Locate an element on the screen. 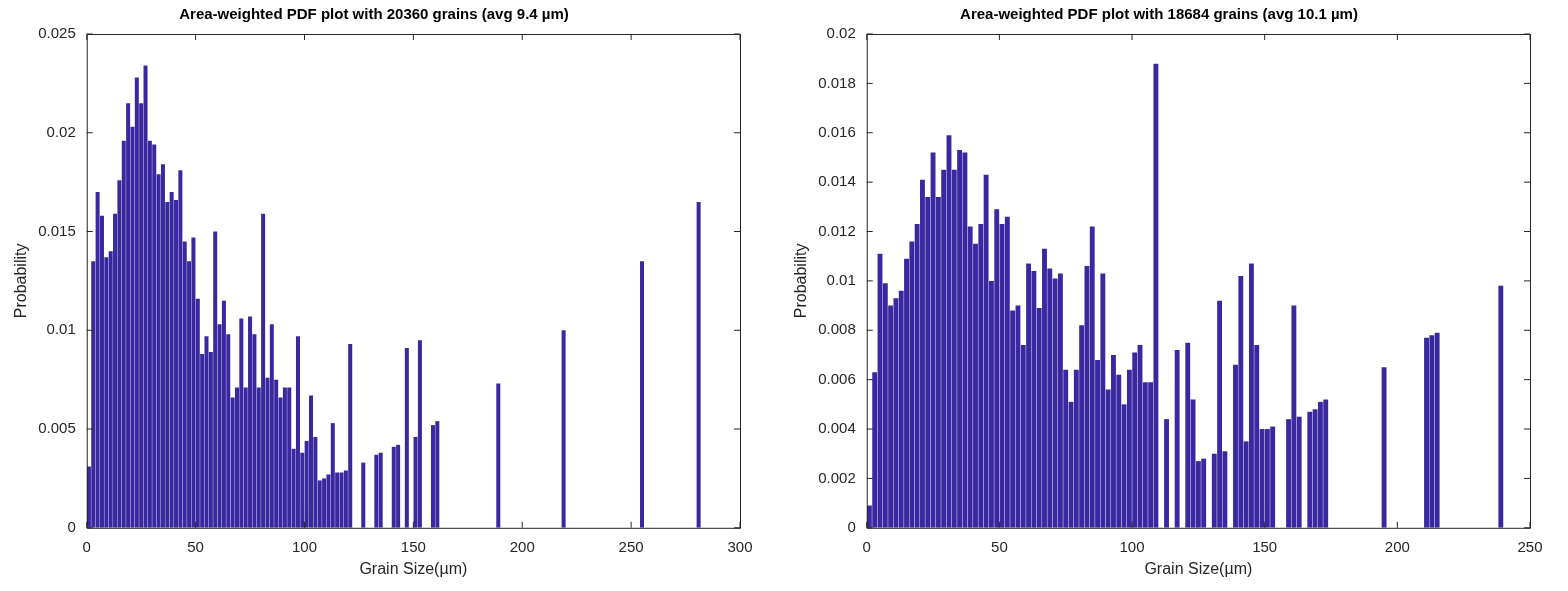 Image resolution: width=1568 pixels, height=591 pixels. y-tick-label: 0.014 is located at coordinates (837, 181).